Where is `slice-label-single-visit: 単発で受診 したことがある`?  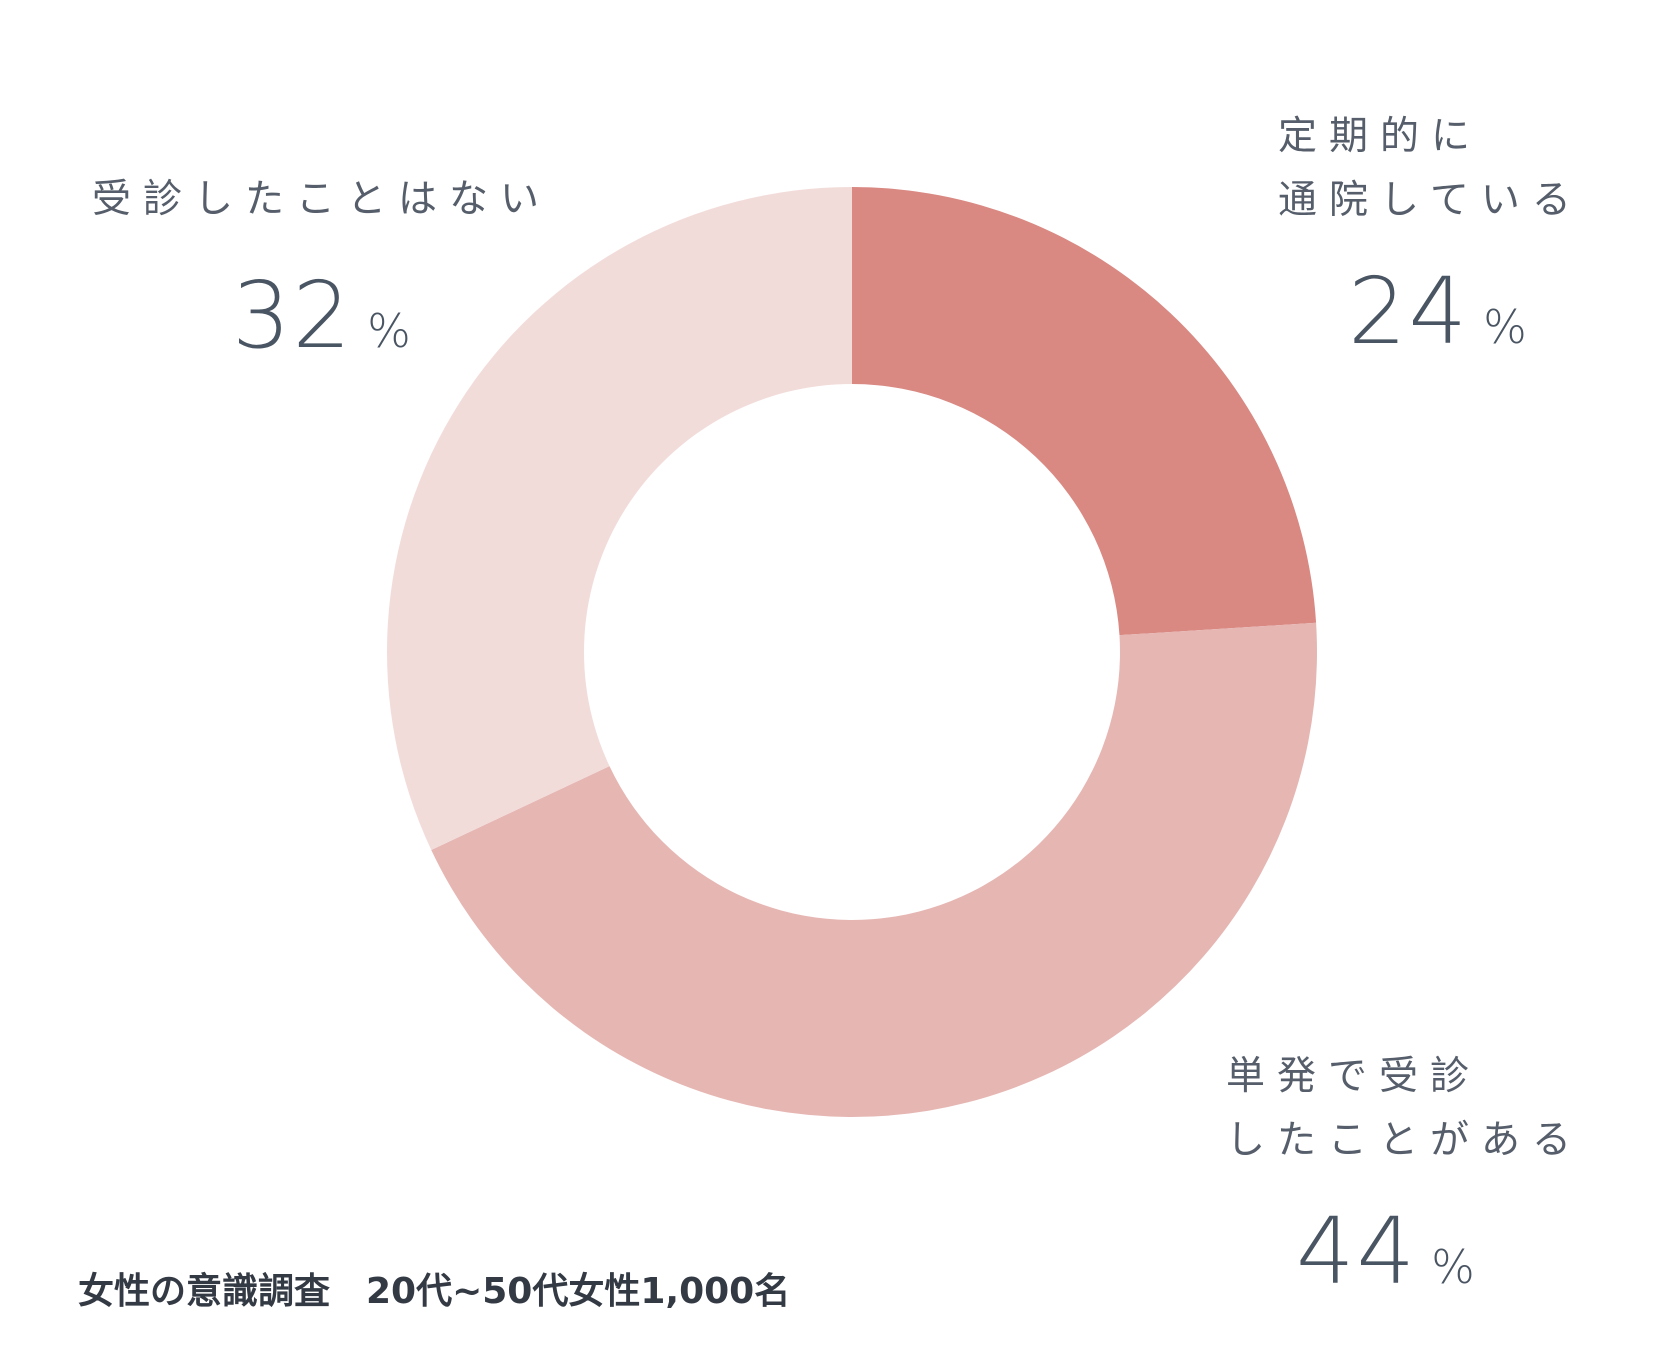 slice-label-single-visit: 単発で受診 したことがある is located at coordinates (1404, 1109).